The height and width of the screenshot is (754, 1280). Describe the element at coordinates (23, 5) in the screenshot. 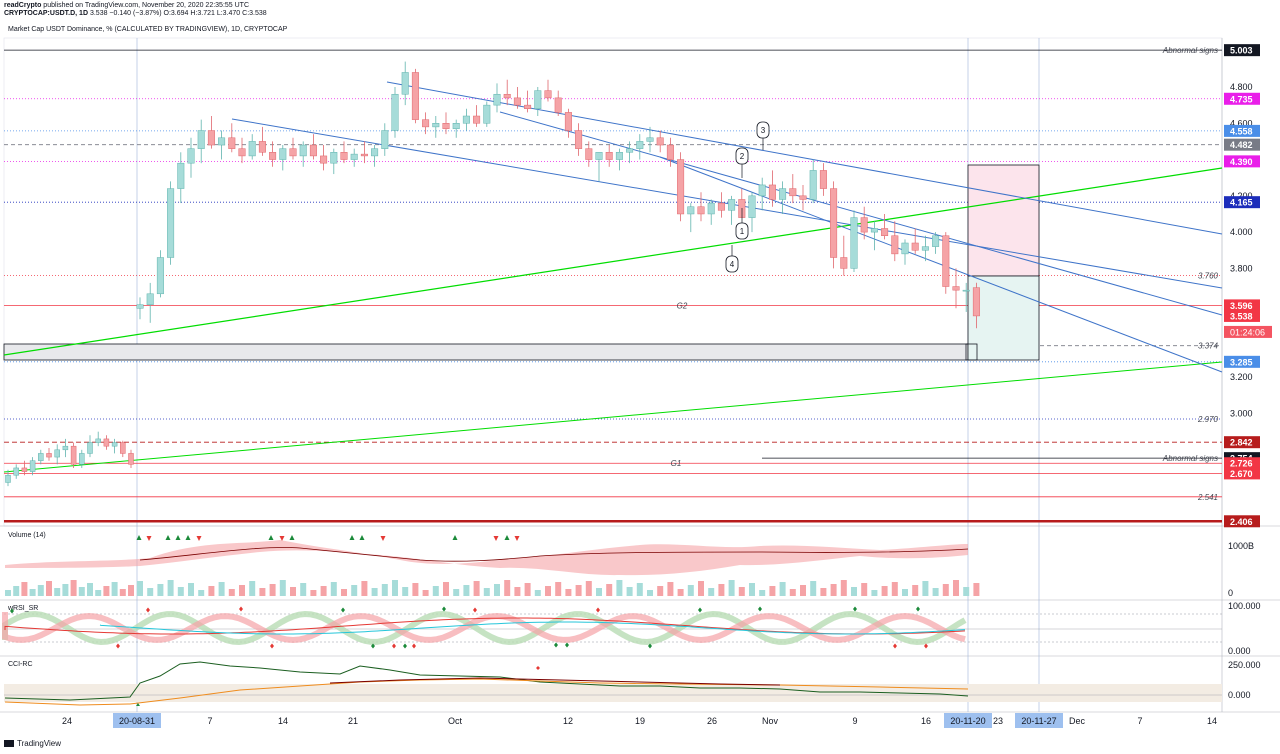

I see `author-name: readCrypto` at that location.